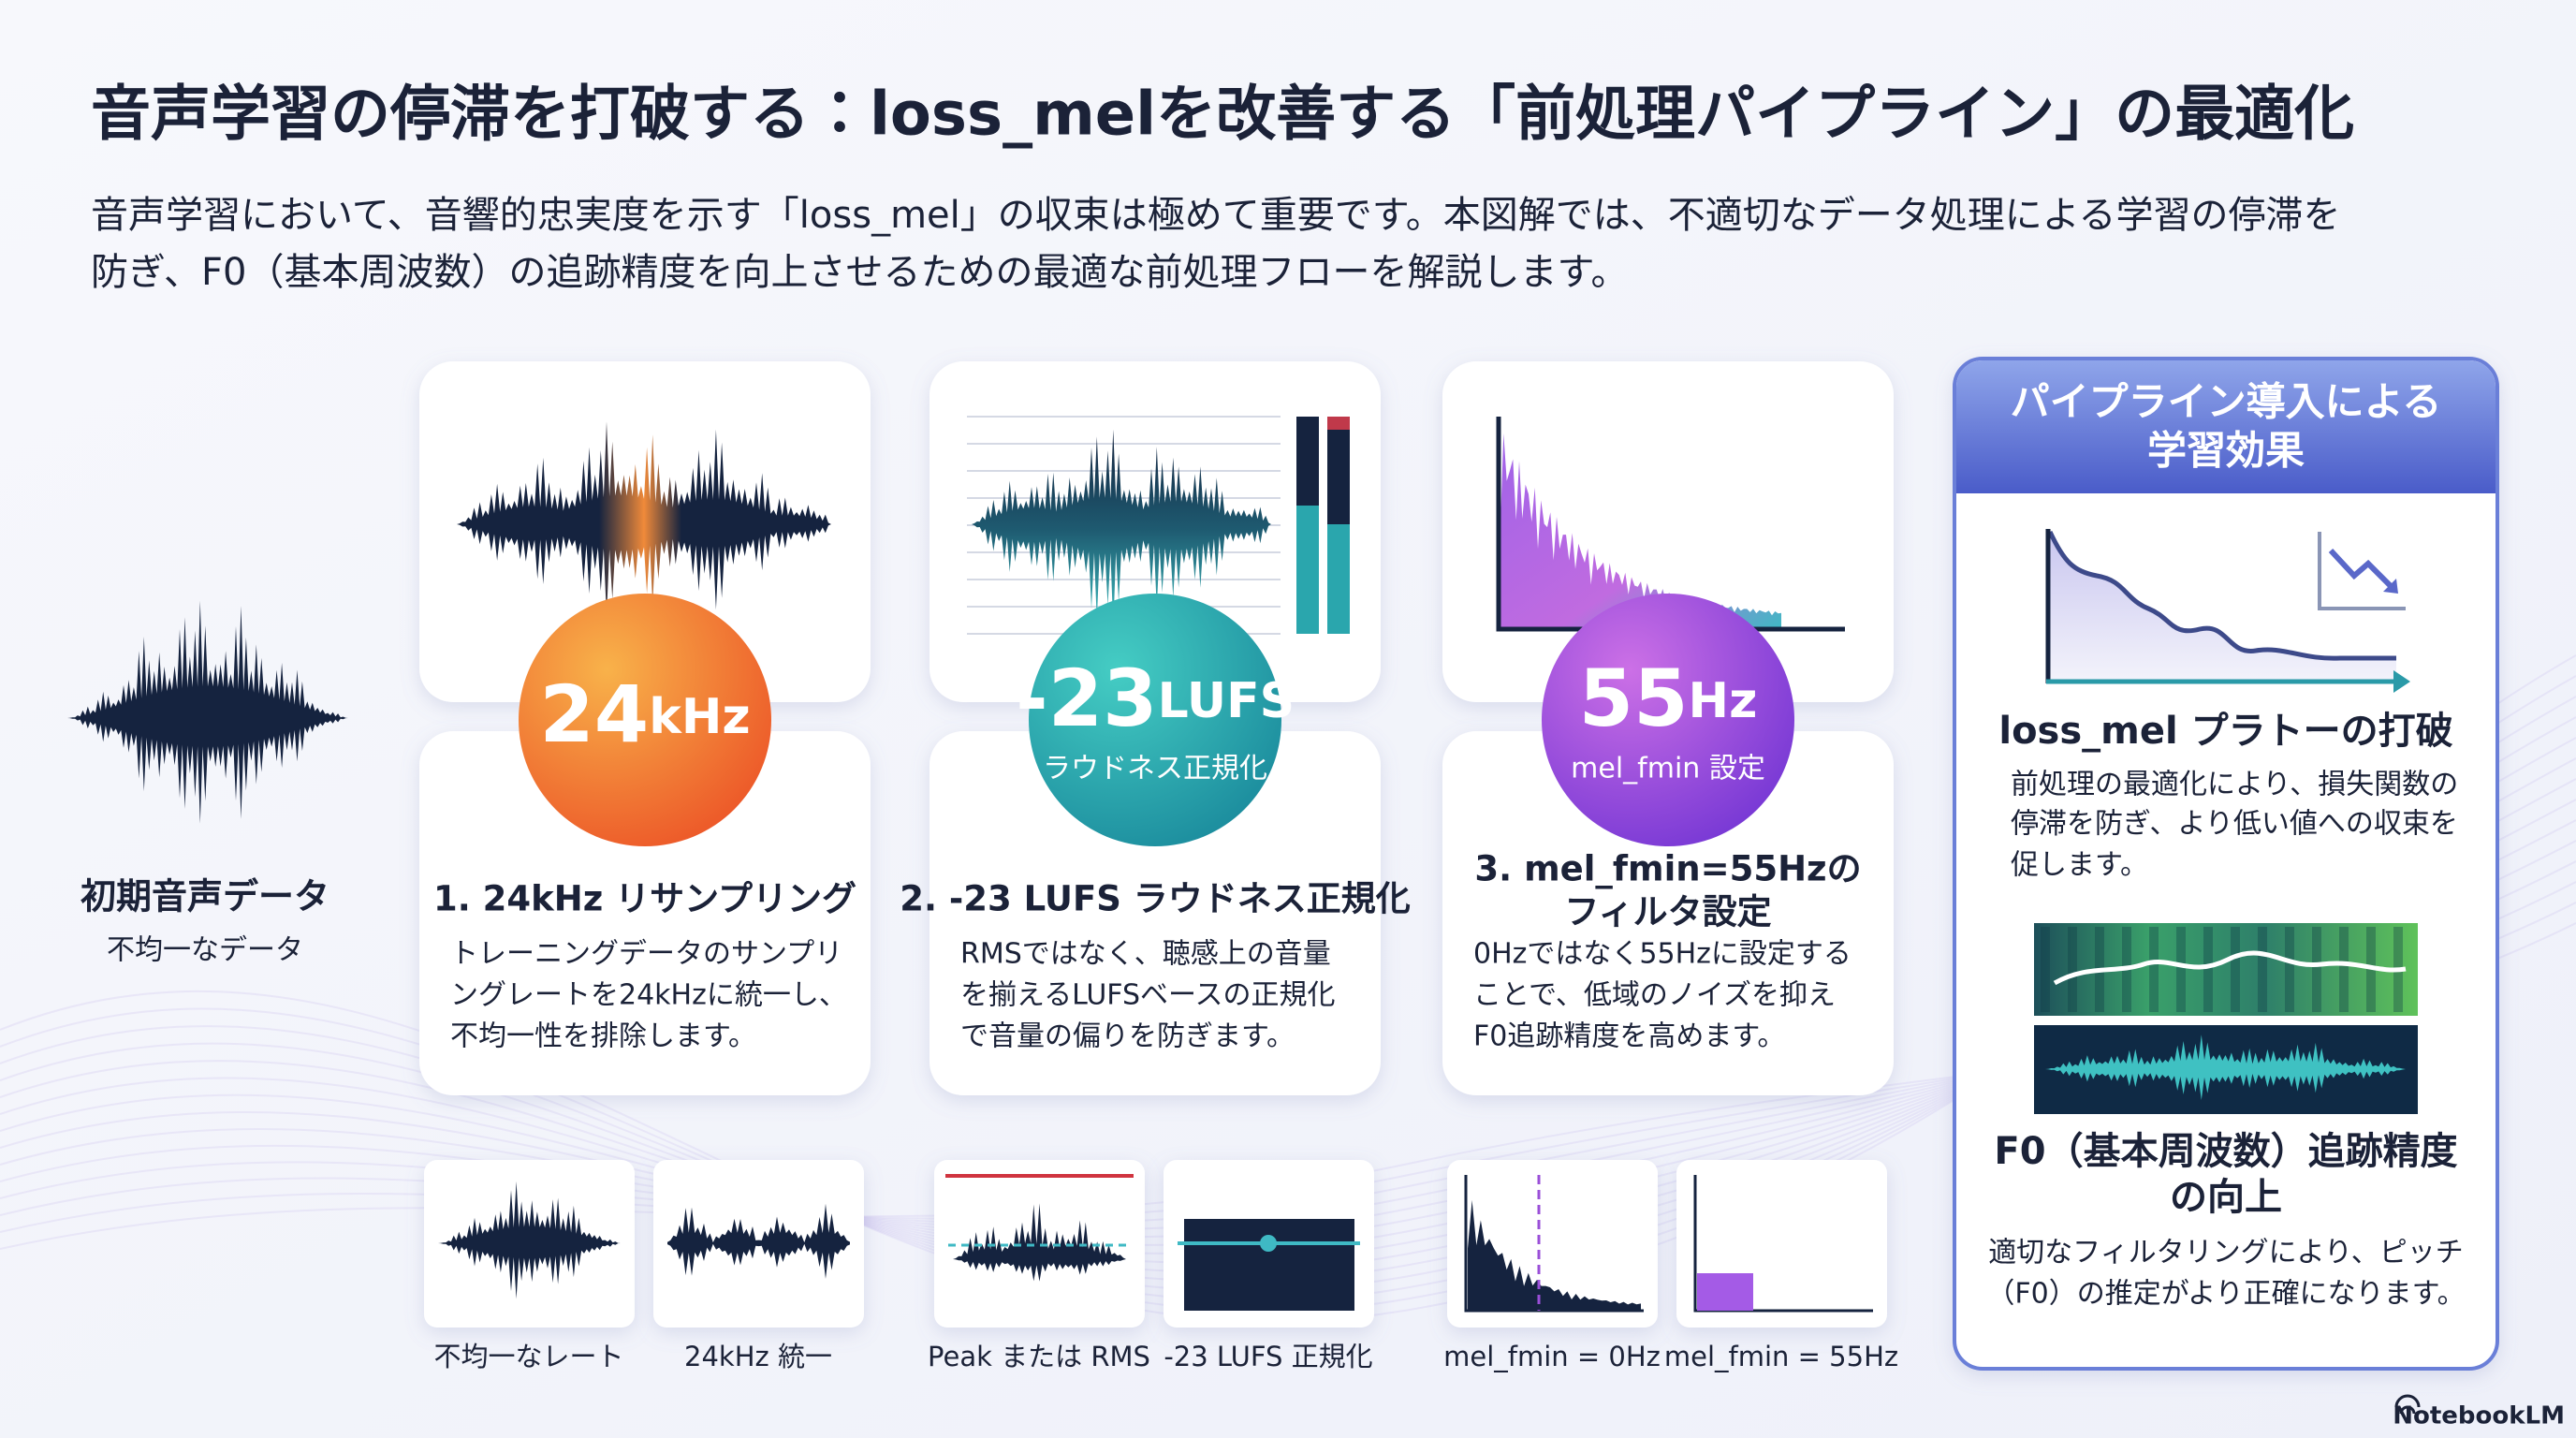 The image size is (2576, 1438). Describe the element at coordinates (2234, 824) in the screenshot. I see `result-body: 停滞を防ぎ、より低い値への収束を` at that location.